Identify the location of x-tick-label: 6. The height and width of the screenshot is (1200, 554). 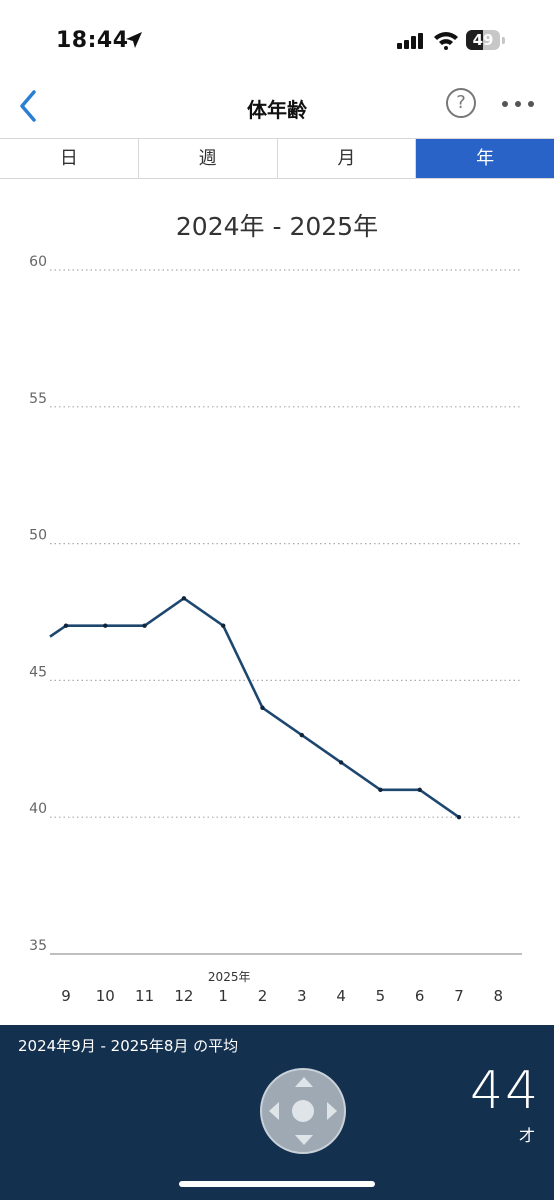
(420, 996).